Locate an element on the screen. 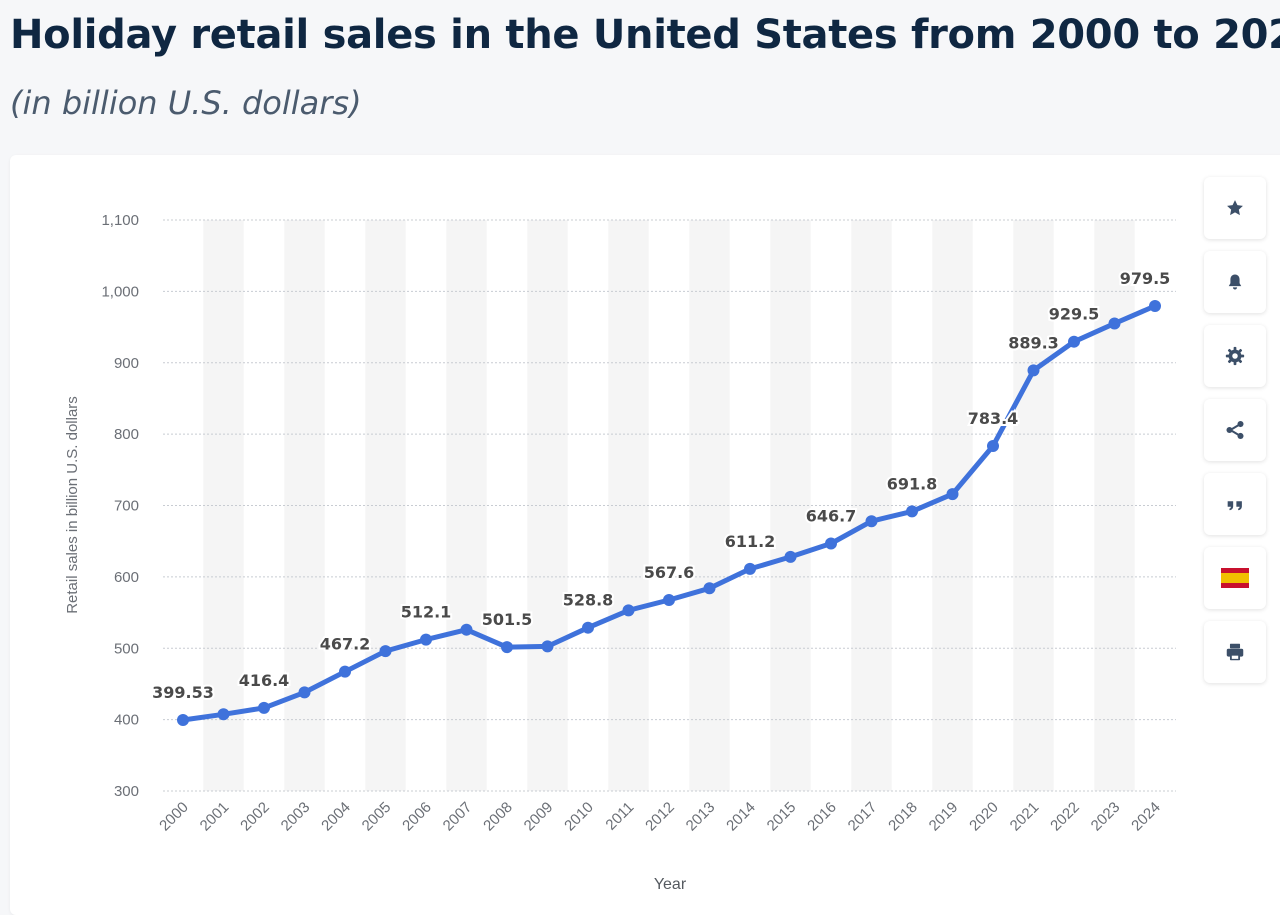 This screenshot has width=1280, height=915. x-tick-label: 2009 is located at coordinates (539, 817).